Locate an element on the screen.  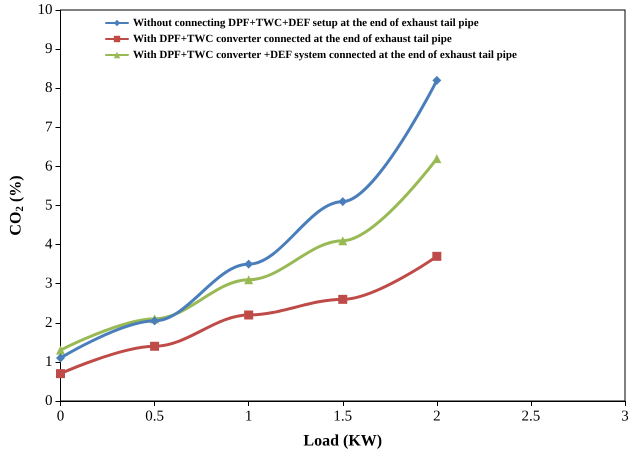
x-tick-label: 3 is located at coordinates (625, 416).